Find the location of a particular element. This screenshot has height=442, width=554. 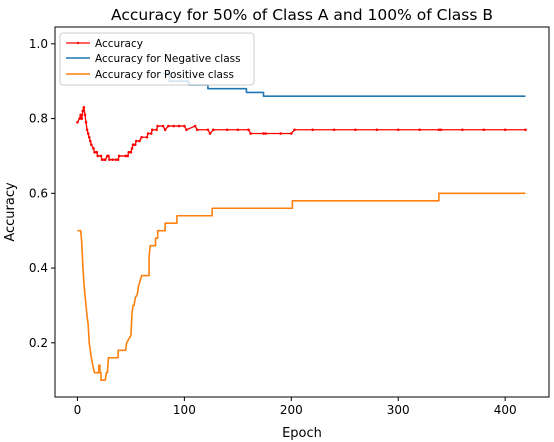

x-tick-label: 0 is located at coordinates (78, 410).